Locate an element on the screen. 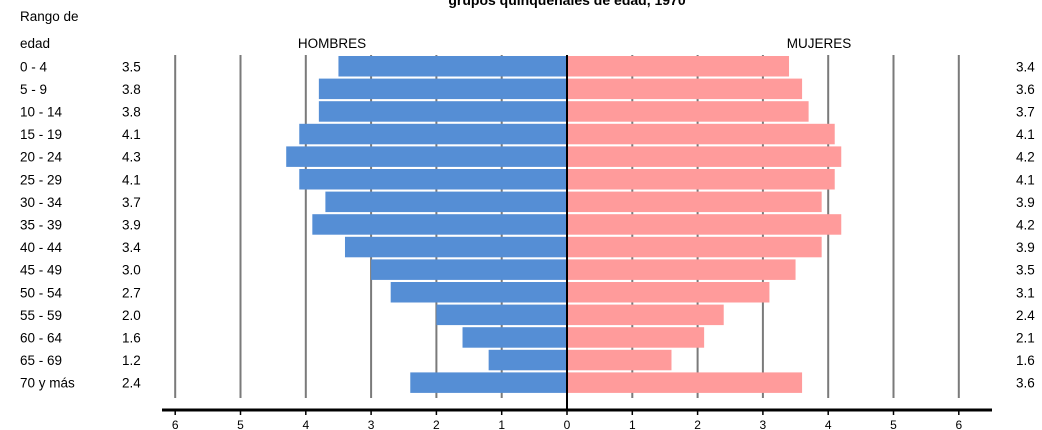  data-label-hombres: 3.4 is located at coordinates (131, 247).